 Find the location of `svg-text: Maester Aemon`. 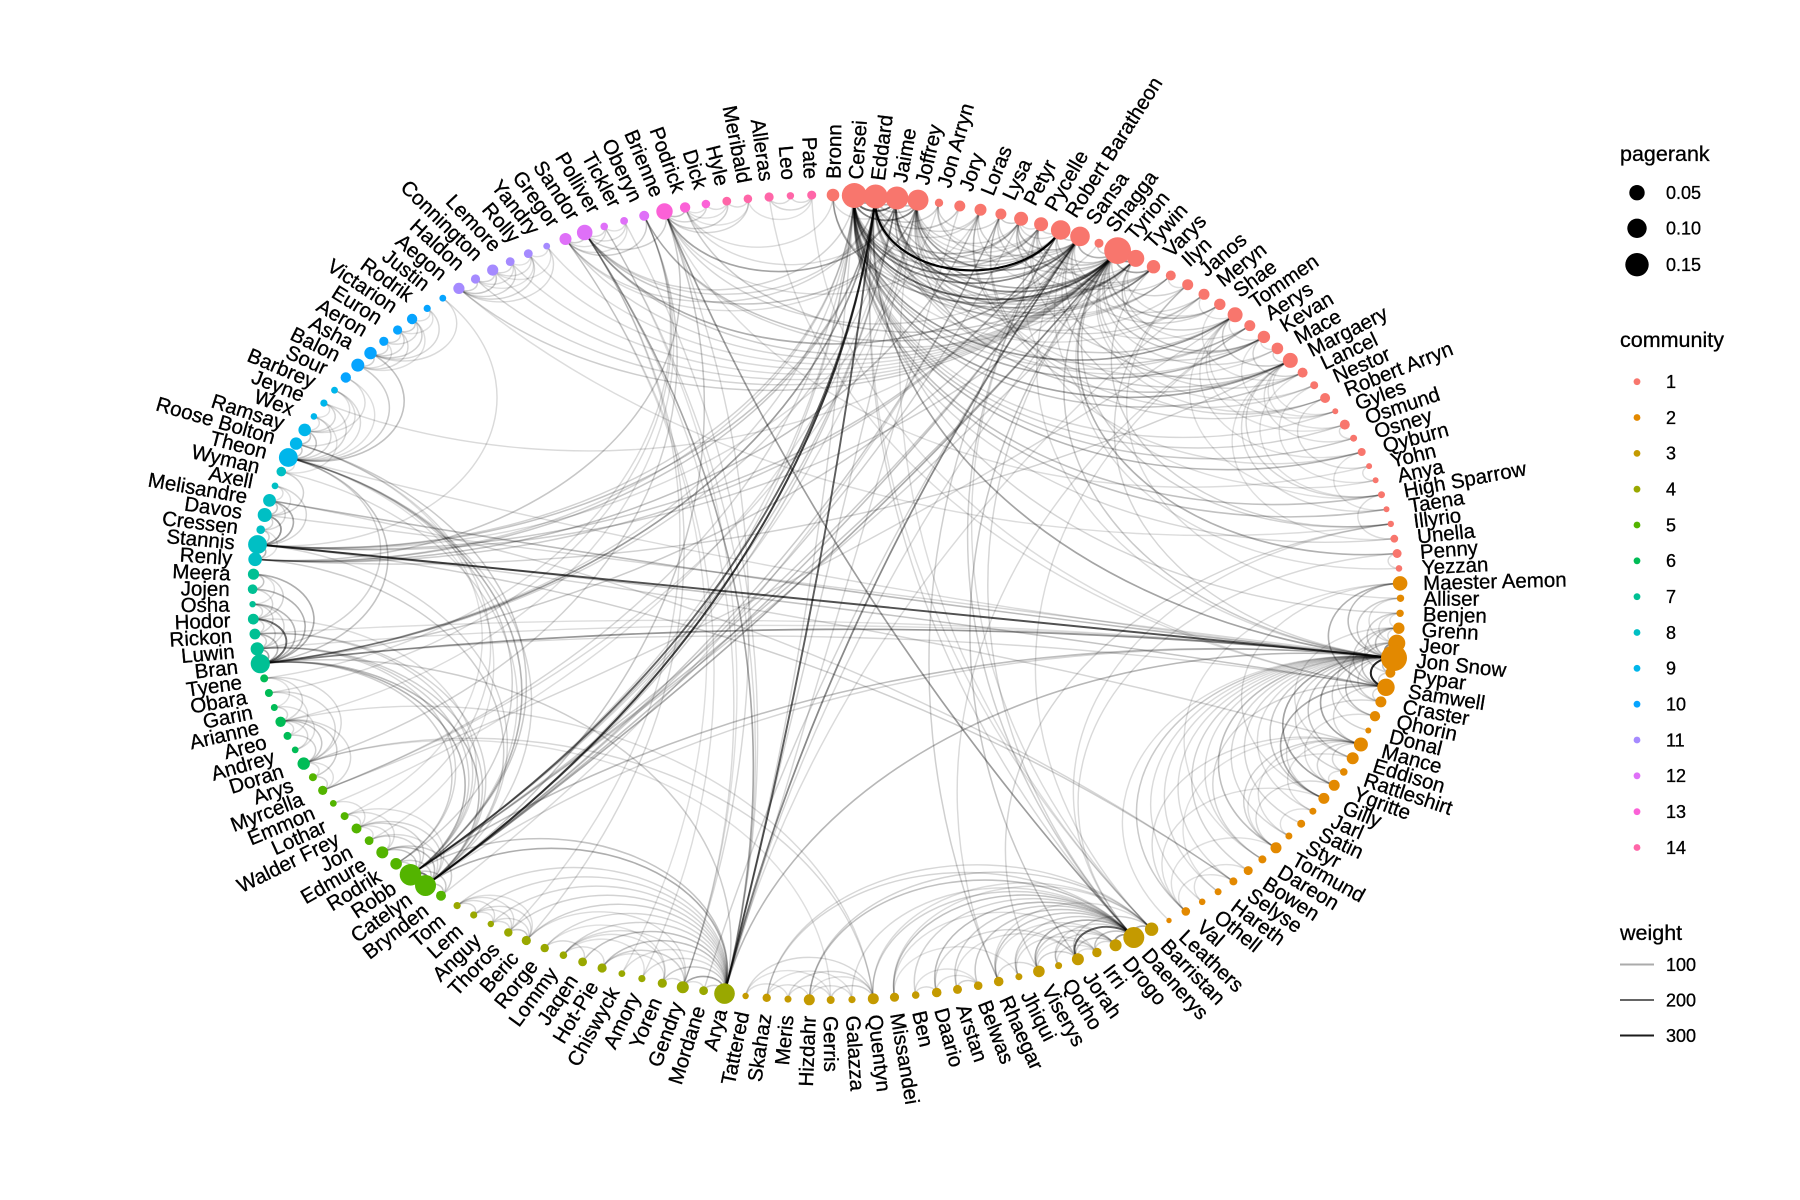

svg-text: Maester Aemon is located at coordinates (1495, 581).